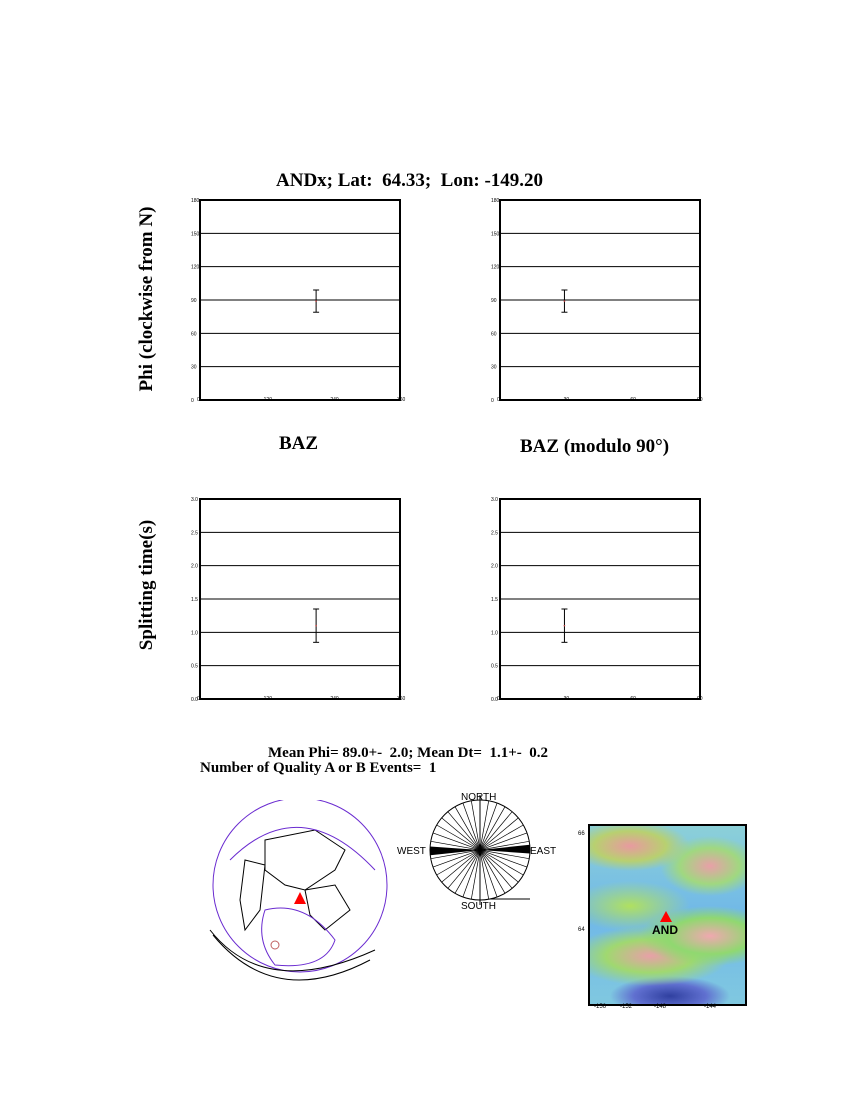  What do you see at coordinates (595, 446) in the screenshot?
I see `x-axis-label-baz-mod90: BAZ (modulo 90°)` at bounding box center [595, 446].